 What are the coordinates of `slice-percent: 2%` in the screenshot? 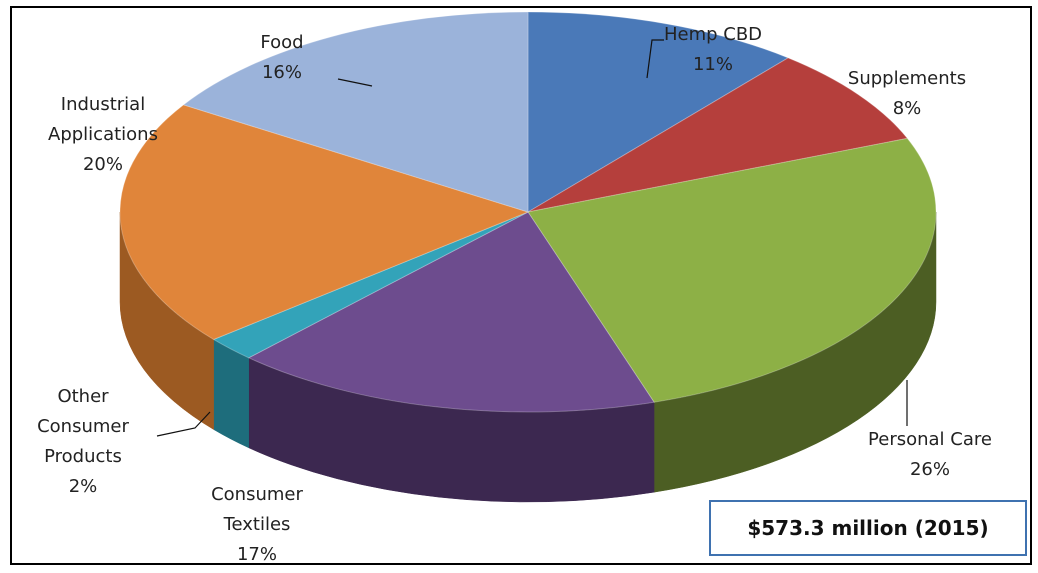 It's located at (83, 486).